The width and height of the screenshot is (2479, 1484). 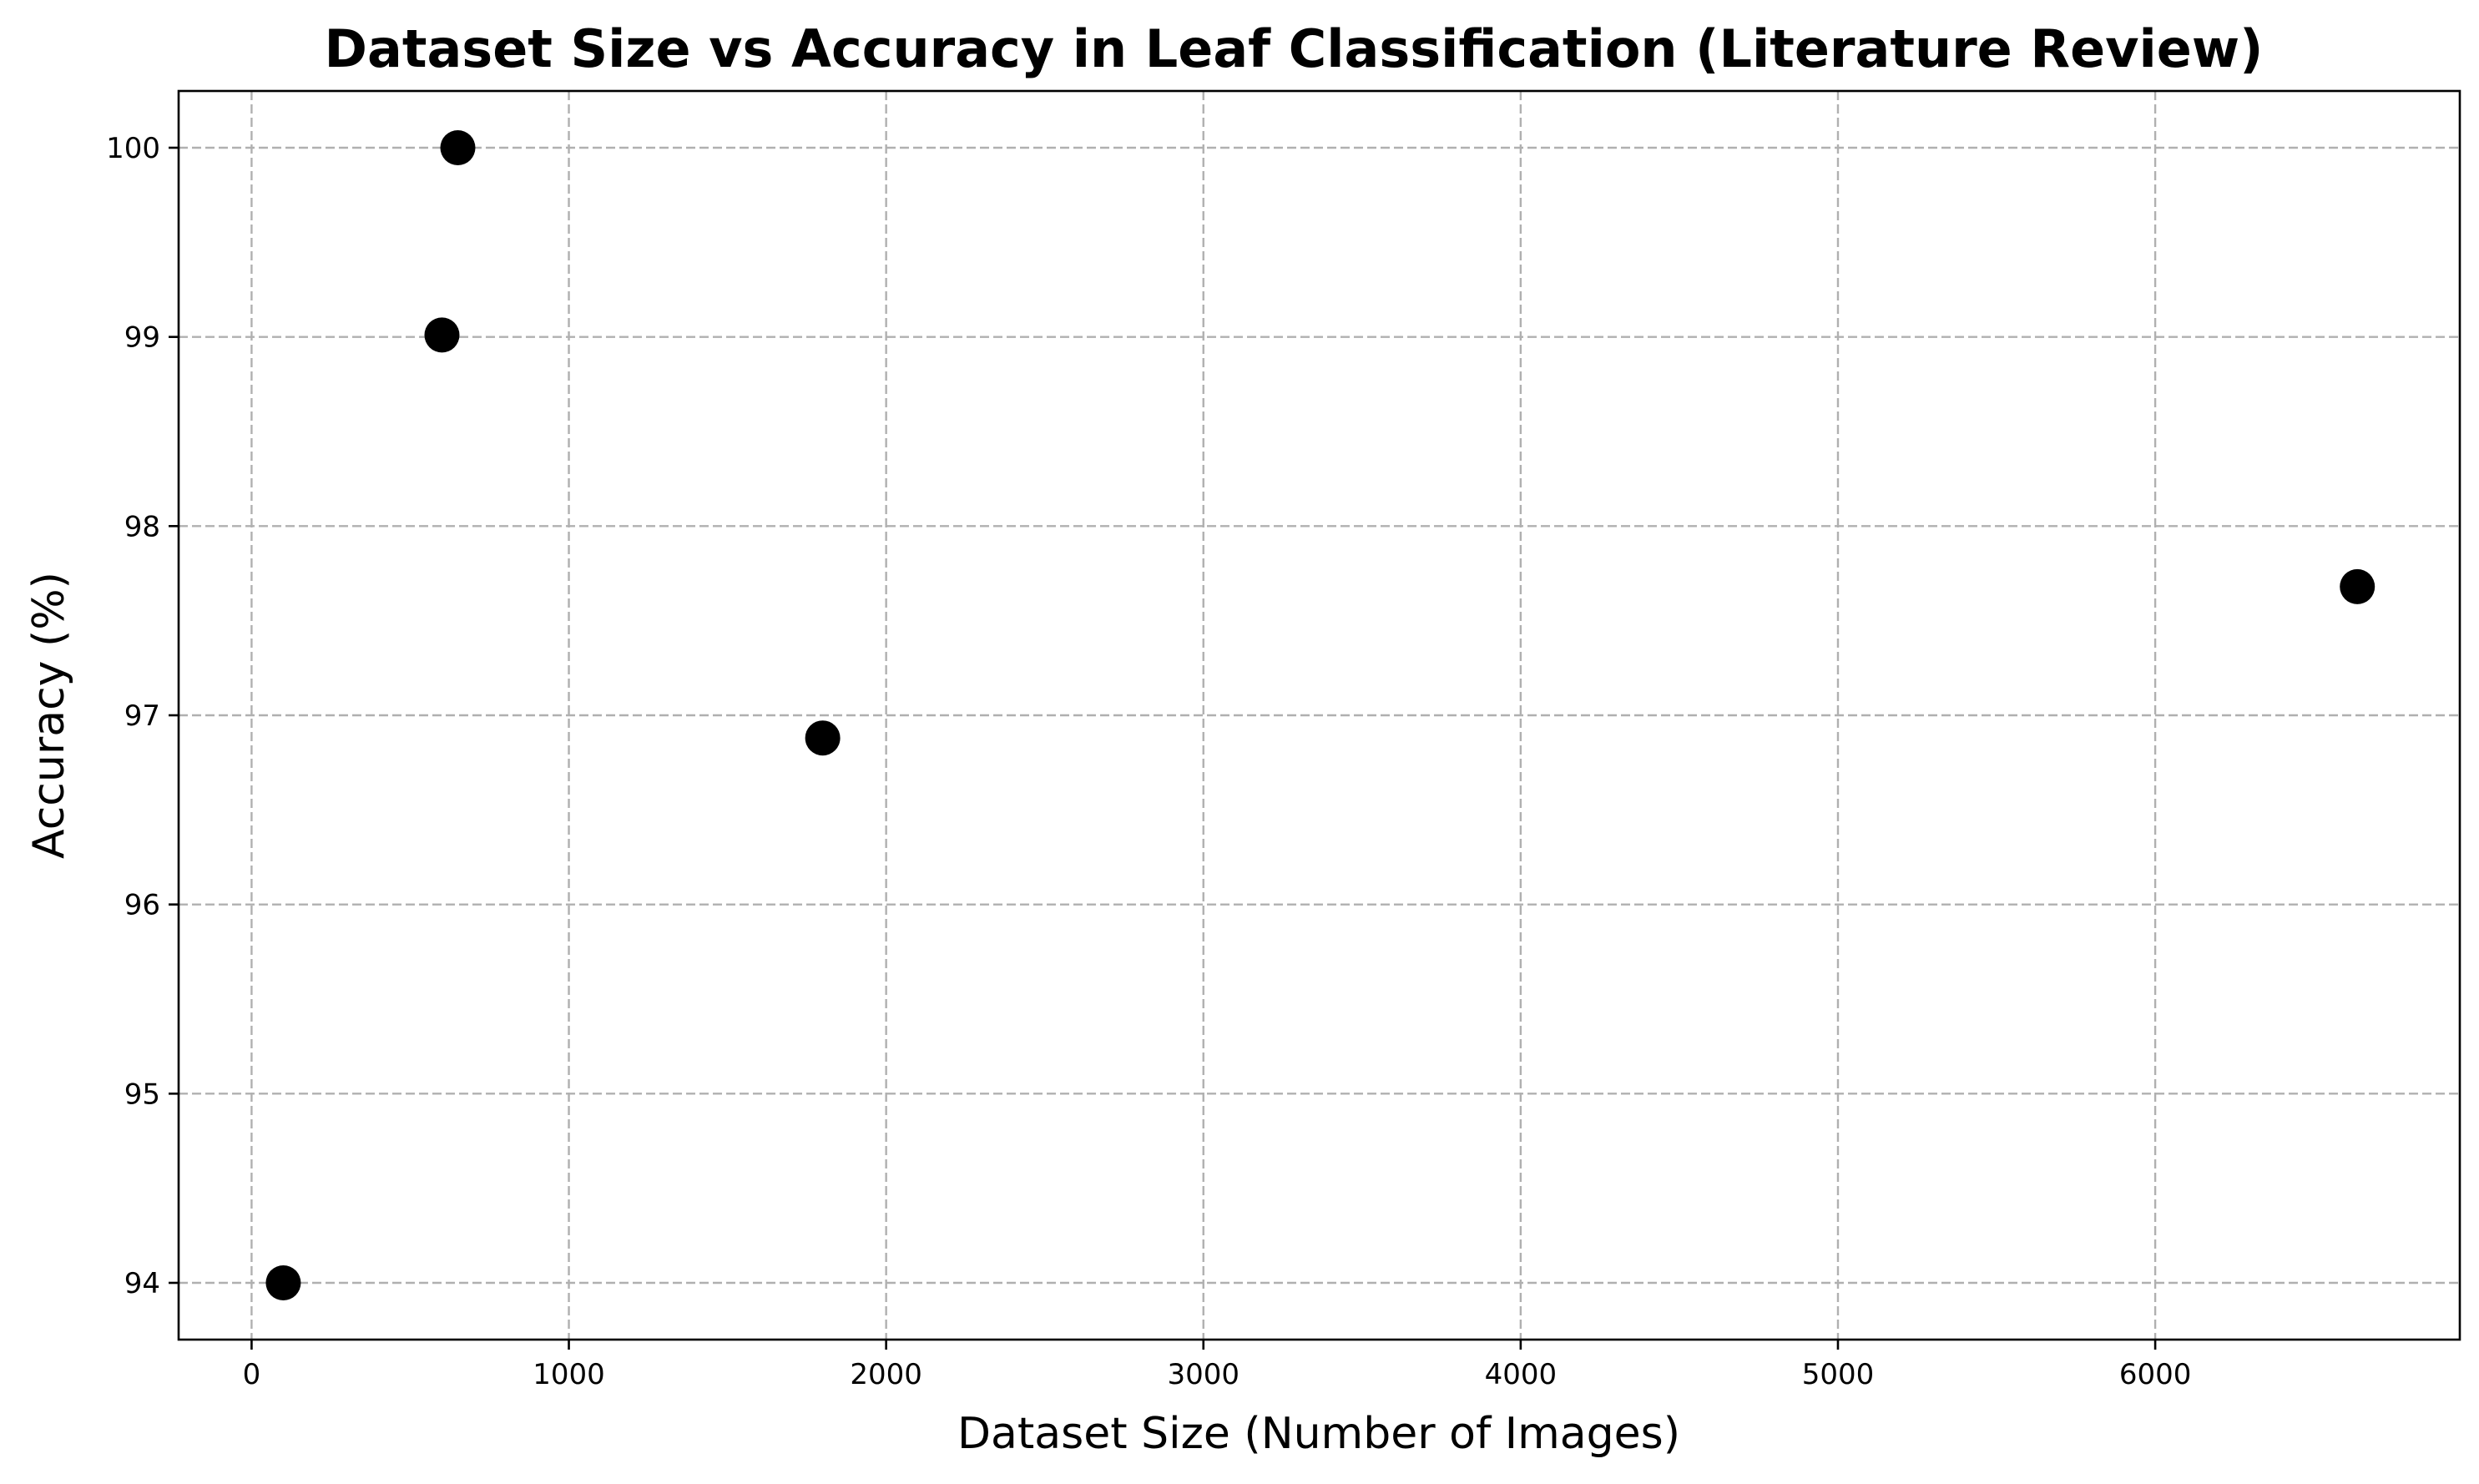 I want to click on y-tick-label: 95, so click(x=142, y=1094).